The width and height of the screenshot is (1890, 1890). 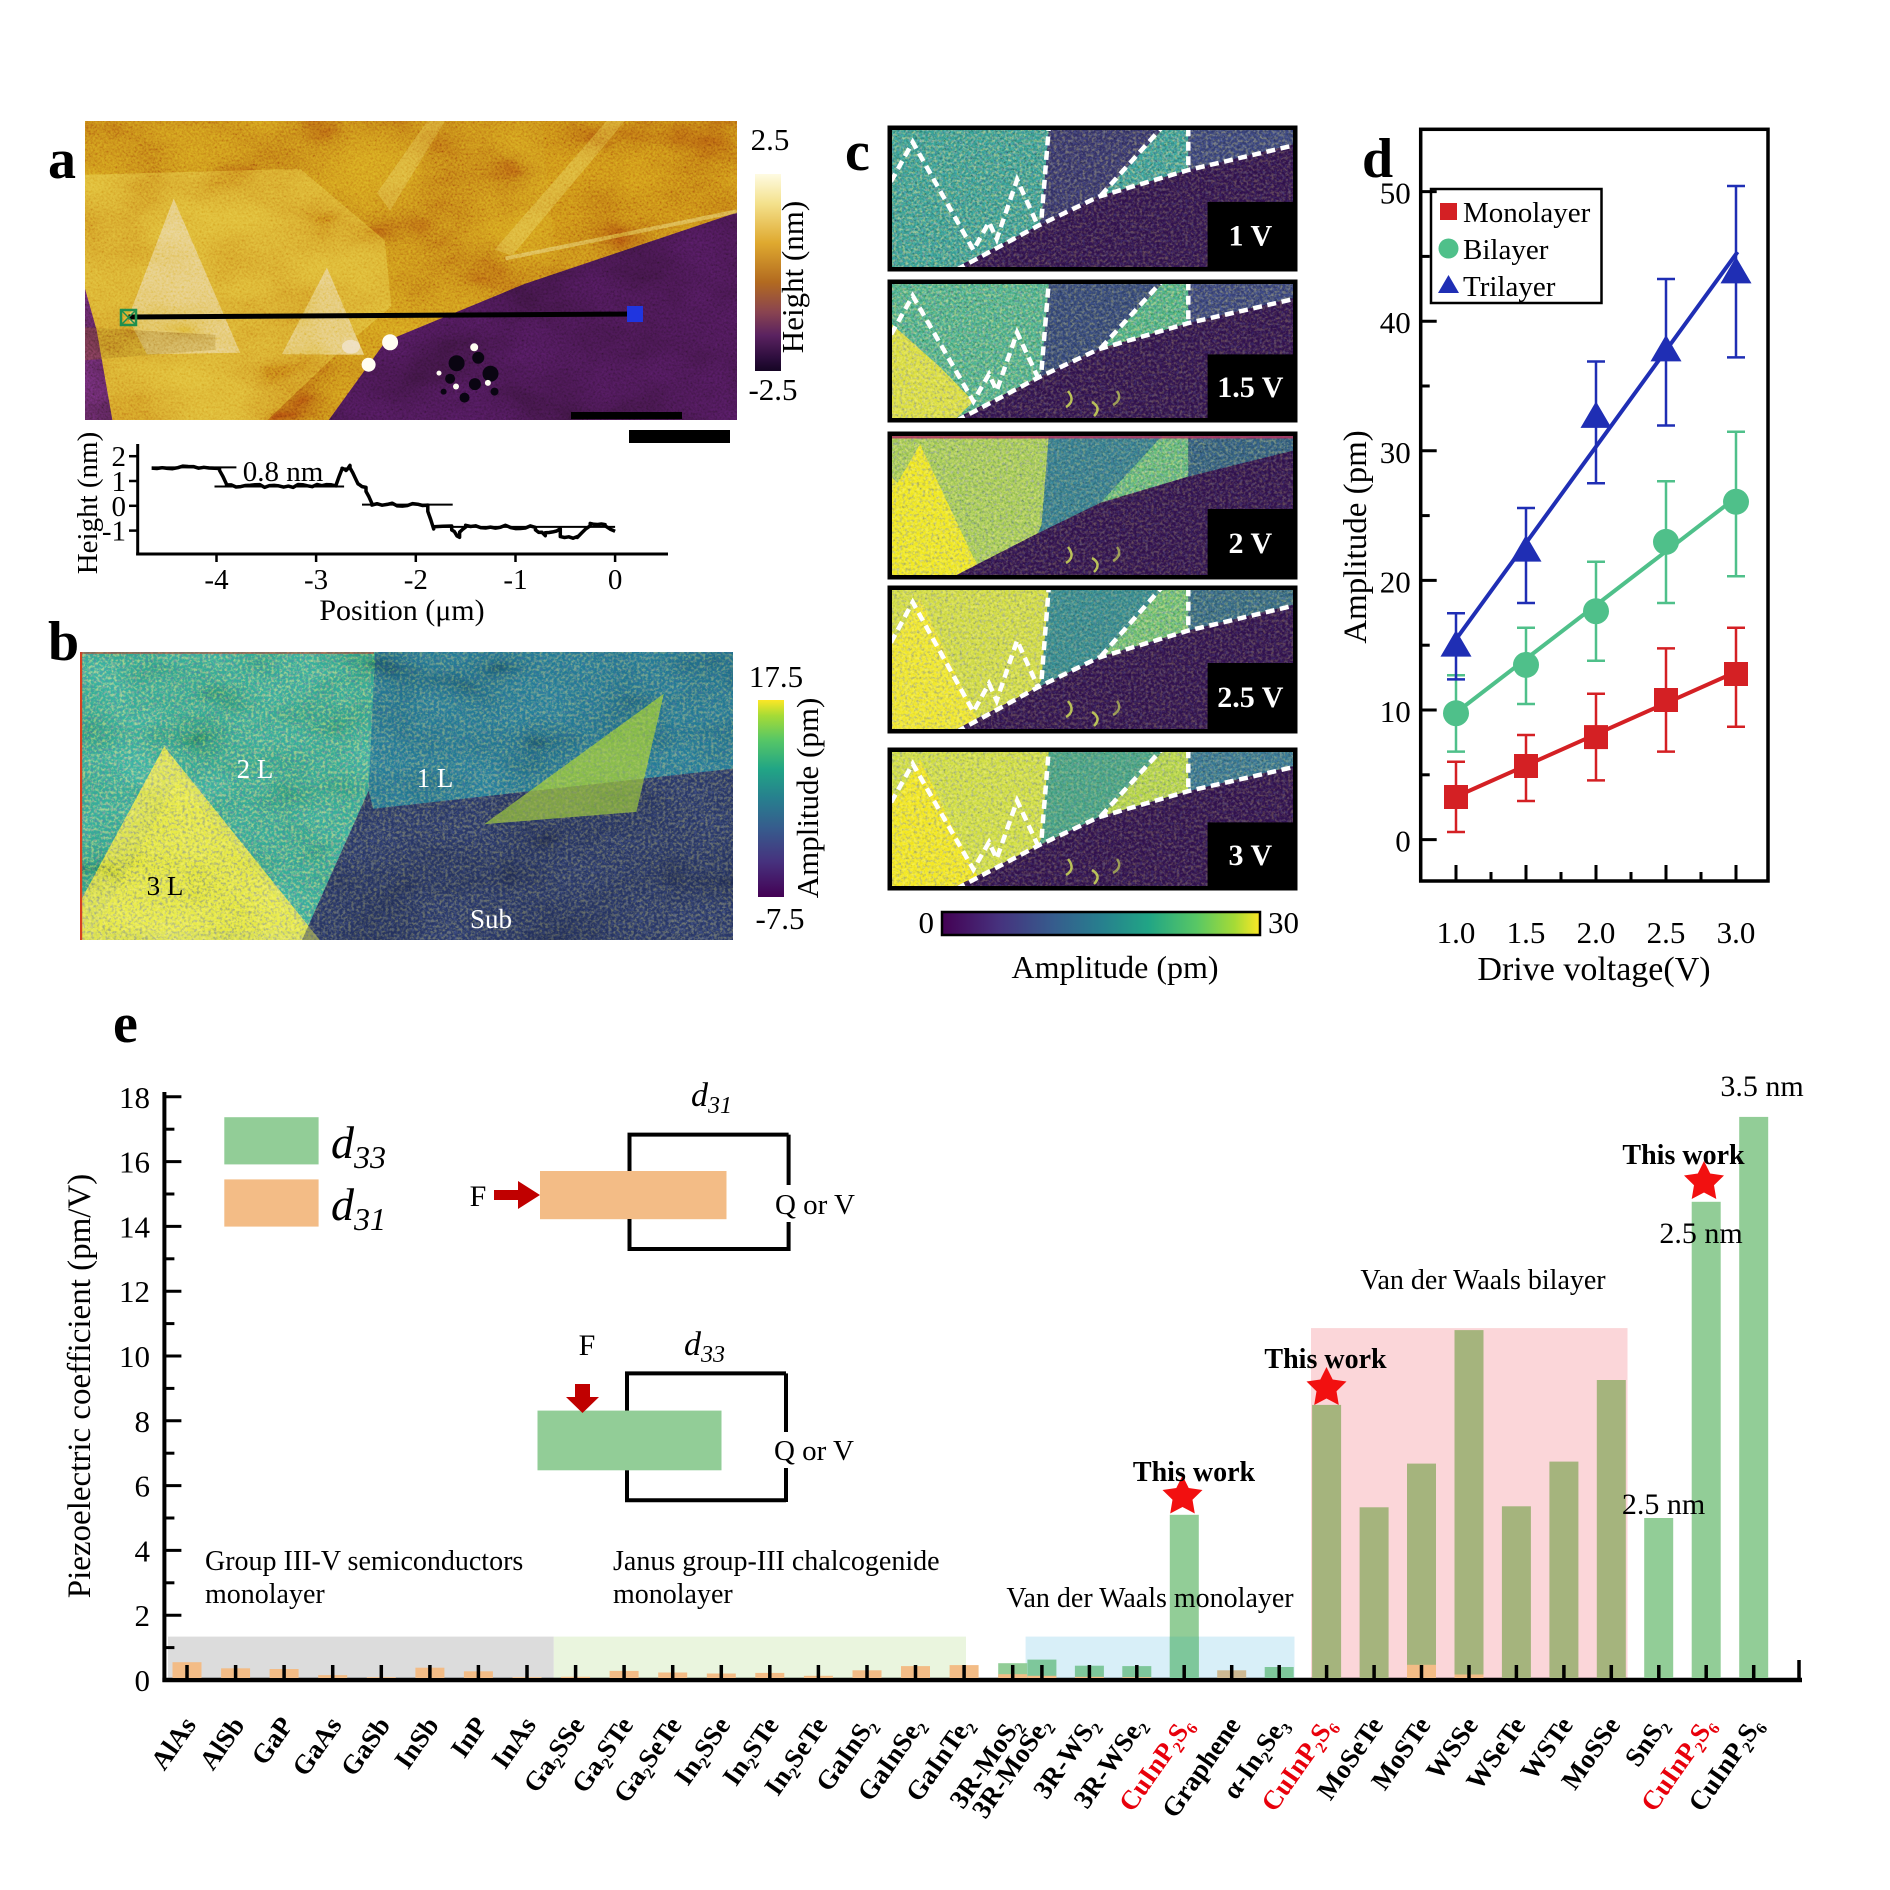 What do you see at coordinates (134, 1291) in the screenshot?
I see `svg-text: 12` at bounding box center [134, 1291].